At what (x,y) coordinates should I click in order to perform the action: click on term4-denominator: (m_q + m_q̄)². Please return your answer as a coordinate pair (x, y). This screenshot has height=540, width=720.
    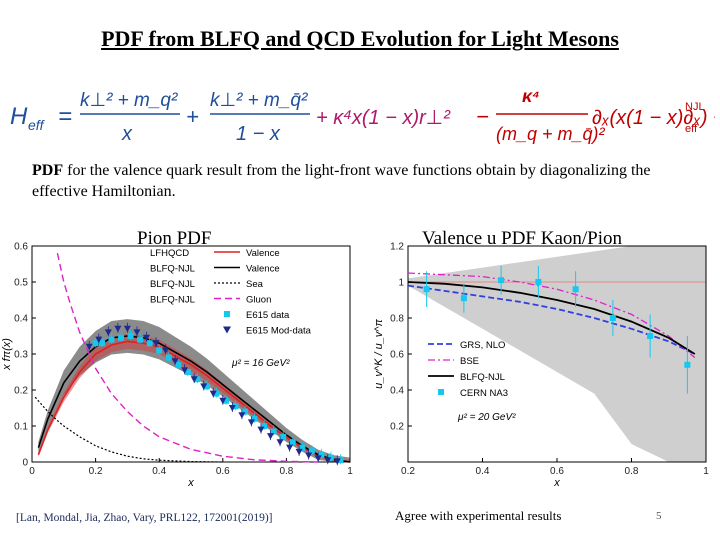
    Looking at the image, I should click on (551, 134).